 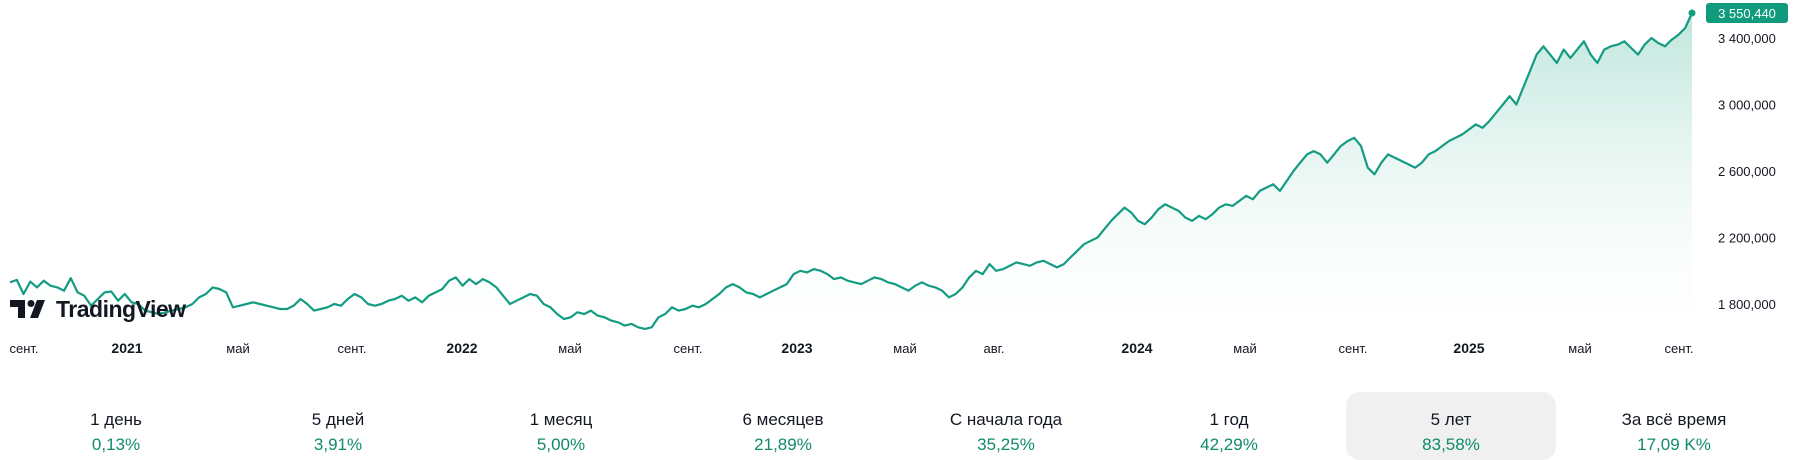 I want to click on x-tick-label: авг., so click(x=994, y=348).